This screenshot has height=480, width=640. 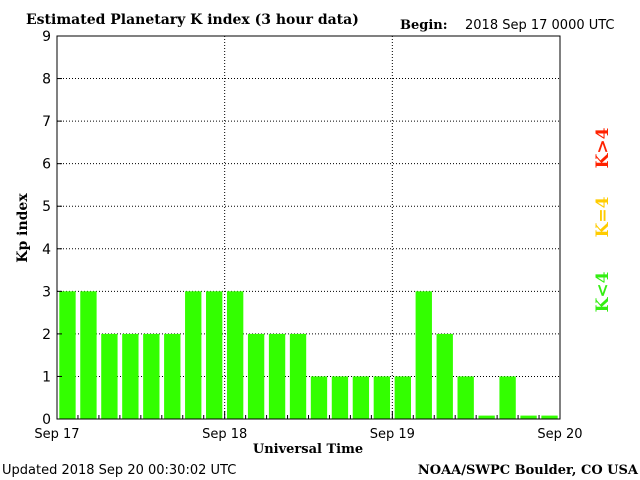 I want to click on y-tick-label: 1, so click(x=46, y=377).